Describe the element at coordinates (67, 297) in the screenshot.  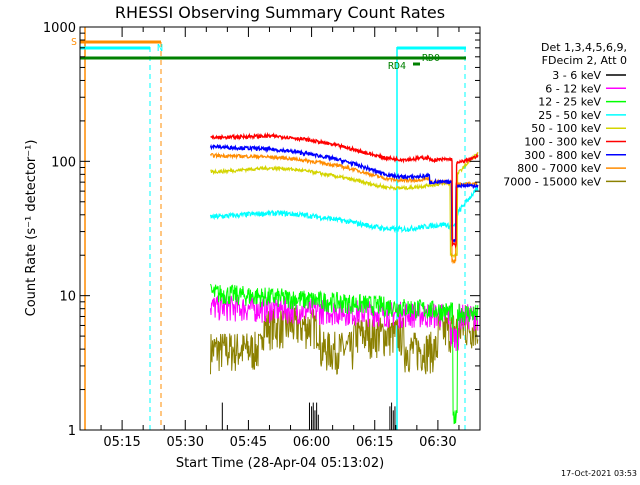
I see `y-tick-label: 10` at that location.